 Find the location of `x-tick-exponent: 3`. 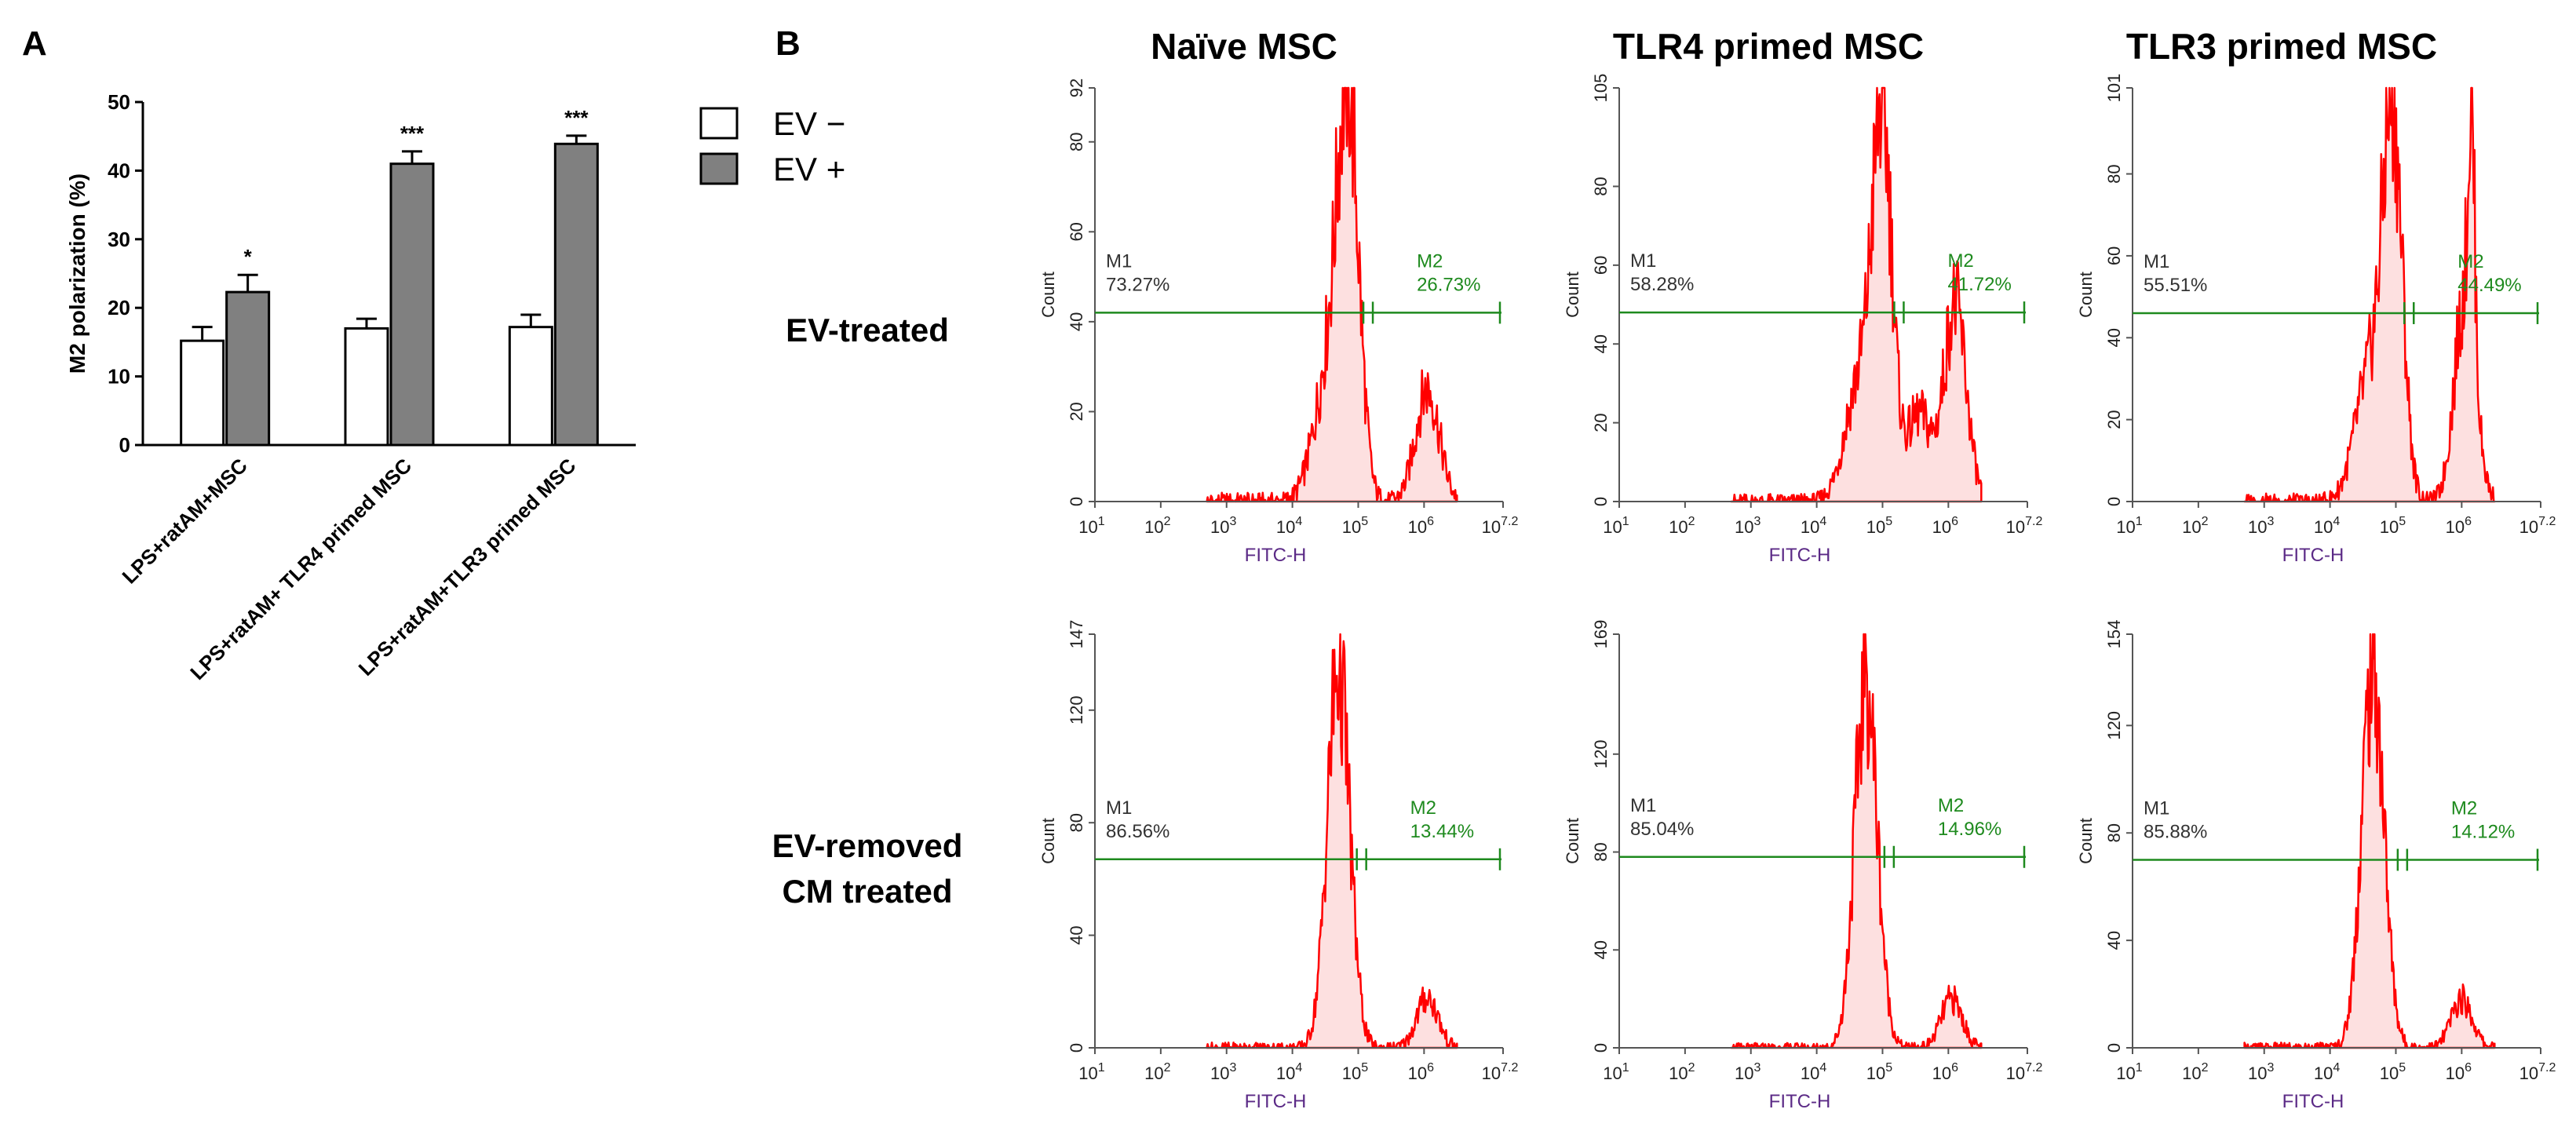

x-tick-exponent: 3 is located at coordinates (1233, 521).